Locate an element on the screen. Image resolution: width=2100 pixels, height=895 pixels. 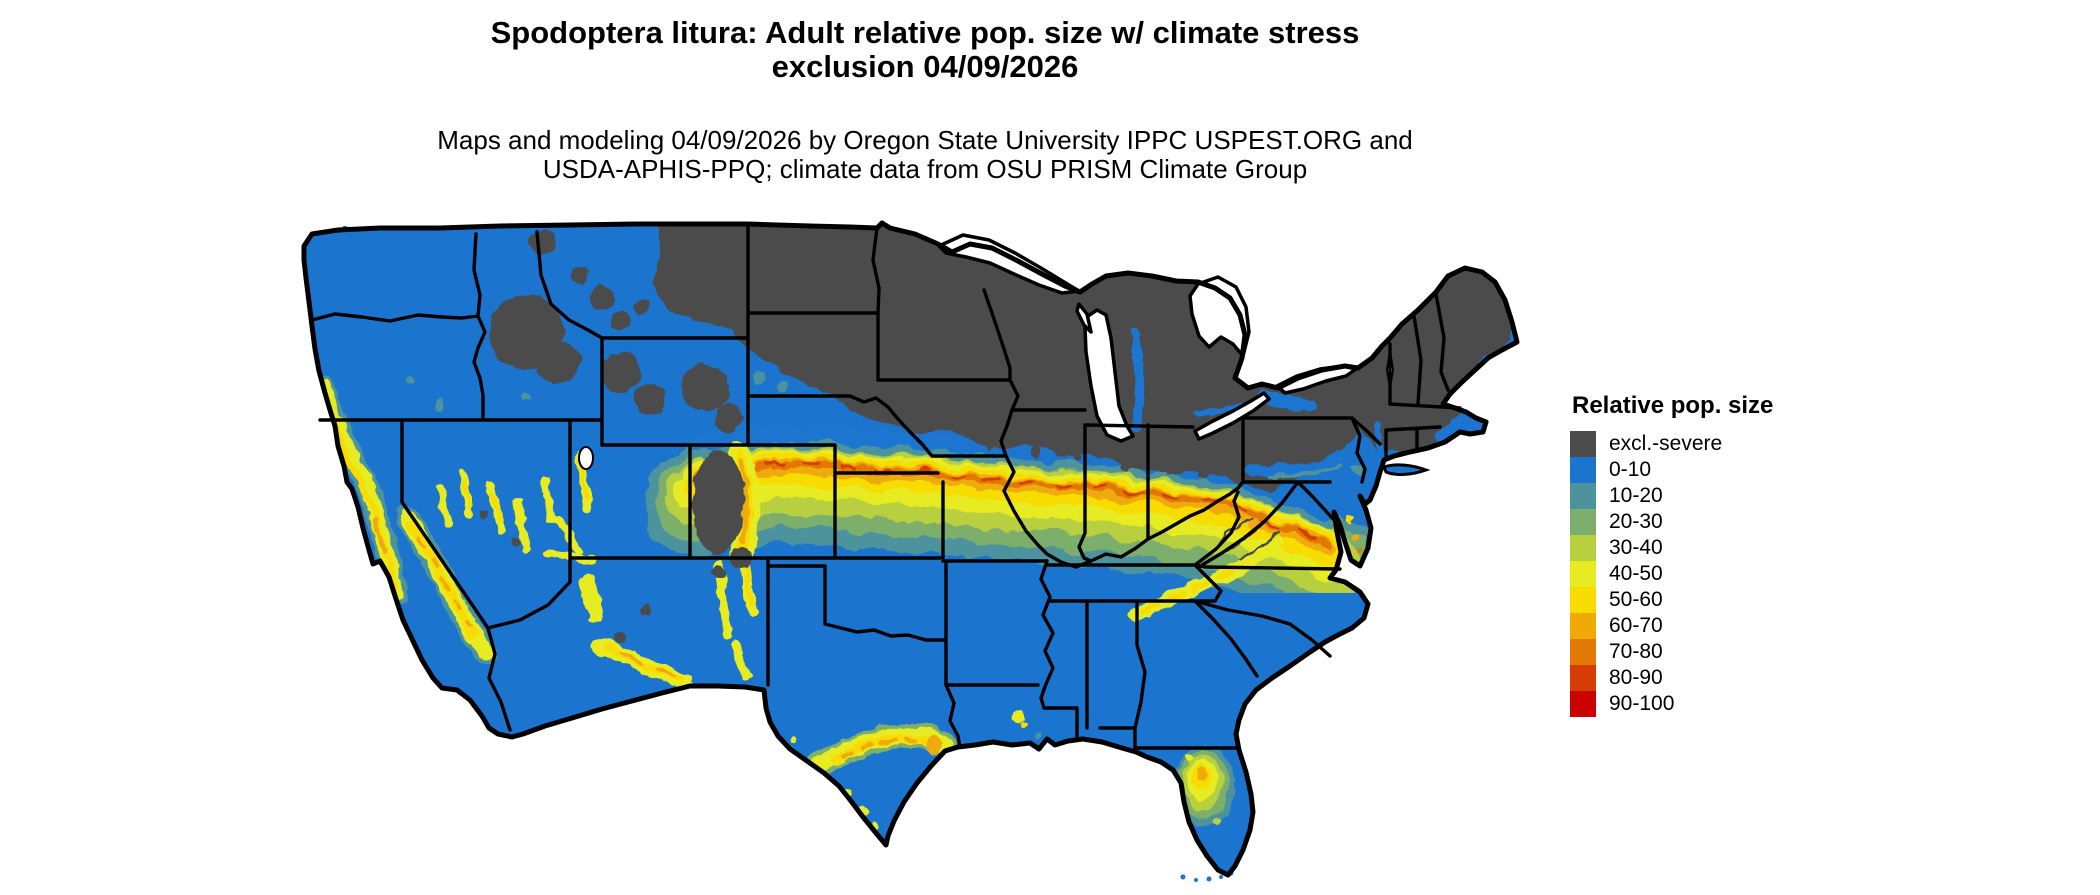
great-lakes is located at coordinates (986, 351).